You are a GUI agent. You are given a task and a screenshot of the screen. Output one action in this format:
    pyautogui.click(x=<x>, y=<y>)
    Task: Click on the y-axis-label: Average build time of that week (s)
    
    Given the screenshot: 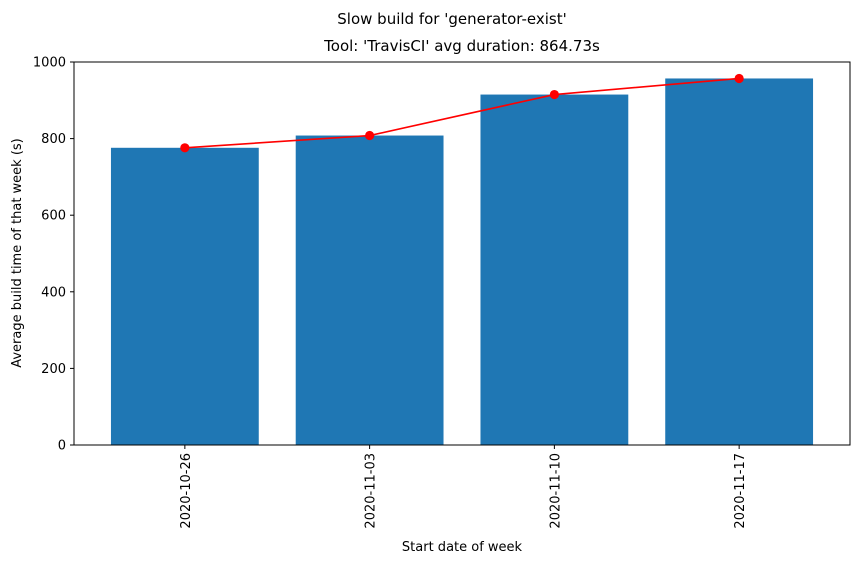 What is the action you would take?
    pyautogui.click(x=17, y=253)
    